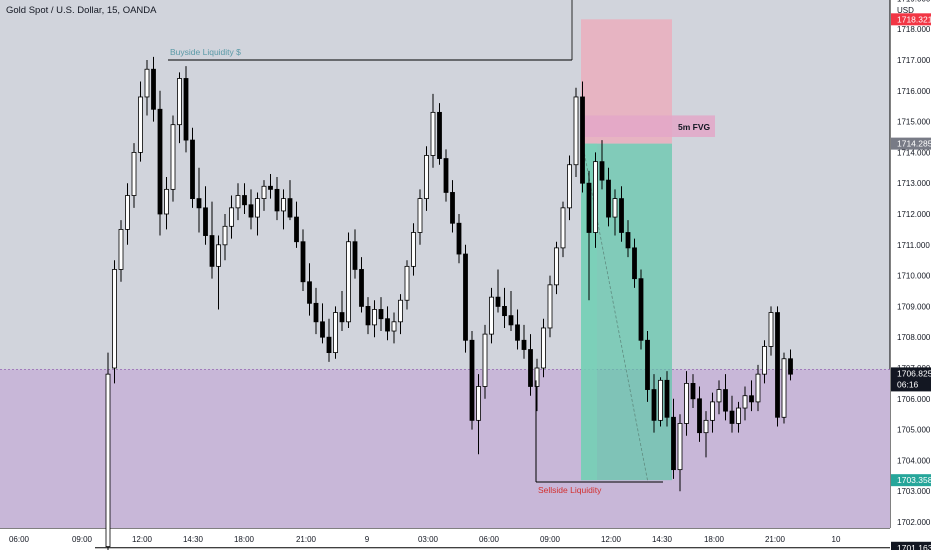 The width and height of the screenshot is (932, 550). I want to click on price-tick-label: 1708.000, so click(914, 337).